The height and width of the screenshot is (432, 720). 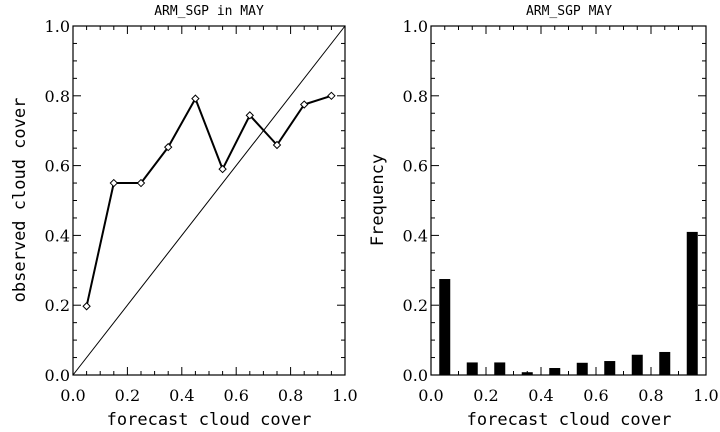 I want to click on frequency-chart-title: ARM_SGP MAY, so click(x=569, y=11).